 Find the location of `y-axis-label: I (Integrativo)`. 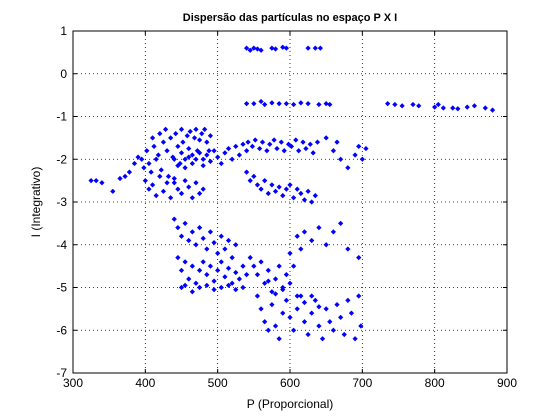

y-axis-label: I (Integrativo) is located at coordinates (36, 202).